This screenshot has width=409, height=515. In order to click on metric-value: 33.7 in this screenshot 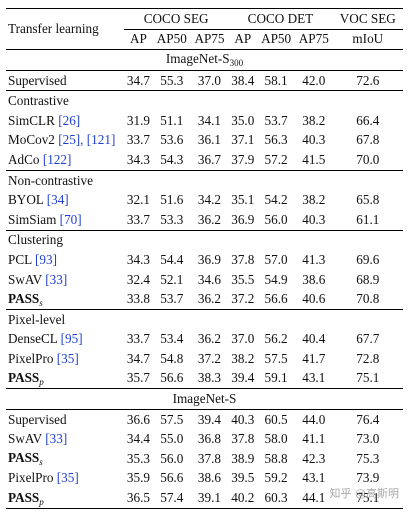, I will do `click(138, 140)`.